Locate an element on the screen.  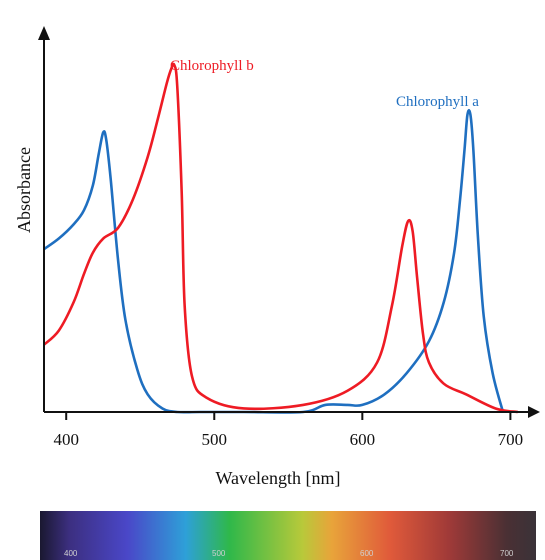
y-axis-arrow is located at coordinates (44, 33).